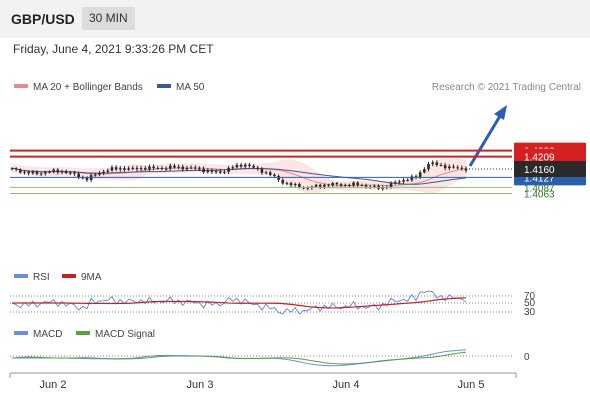 This screenshot has height=400, width=590. I want to click on rsi-ma-legend-label: 9MA, so click(91, 277).